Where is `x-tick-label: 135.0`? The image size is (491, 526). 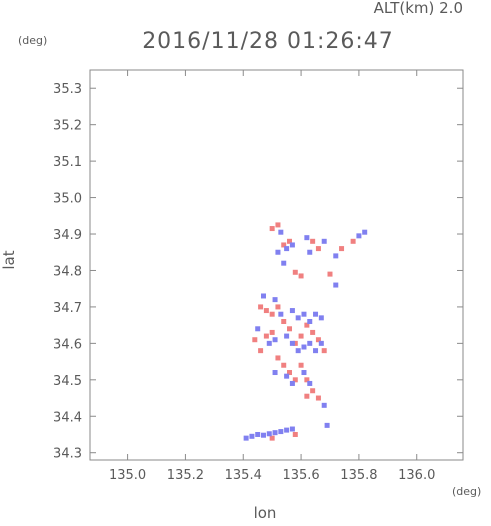
x-tick-label: 135.0 is located at coordinates (127, 475).